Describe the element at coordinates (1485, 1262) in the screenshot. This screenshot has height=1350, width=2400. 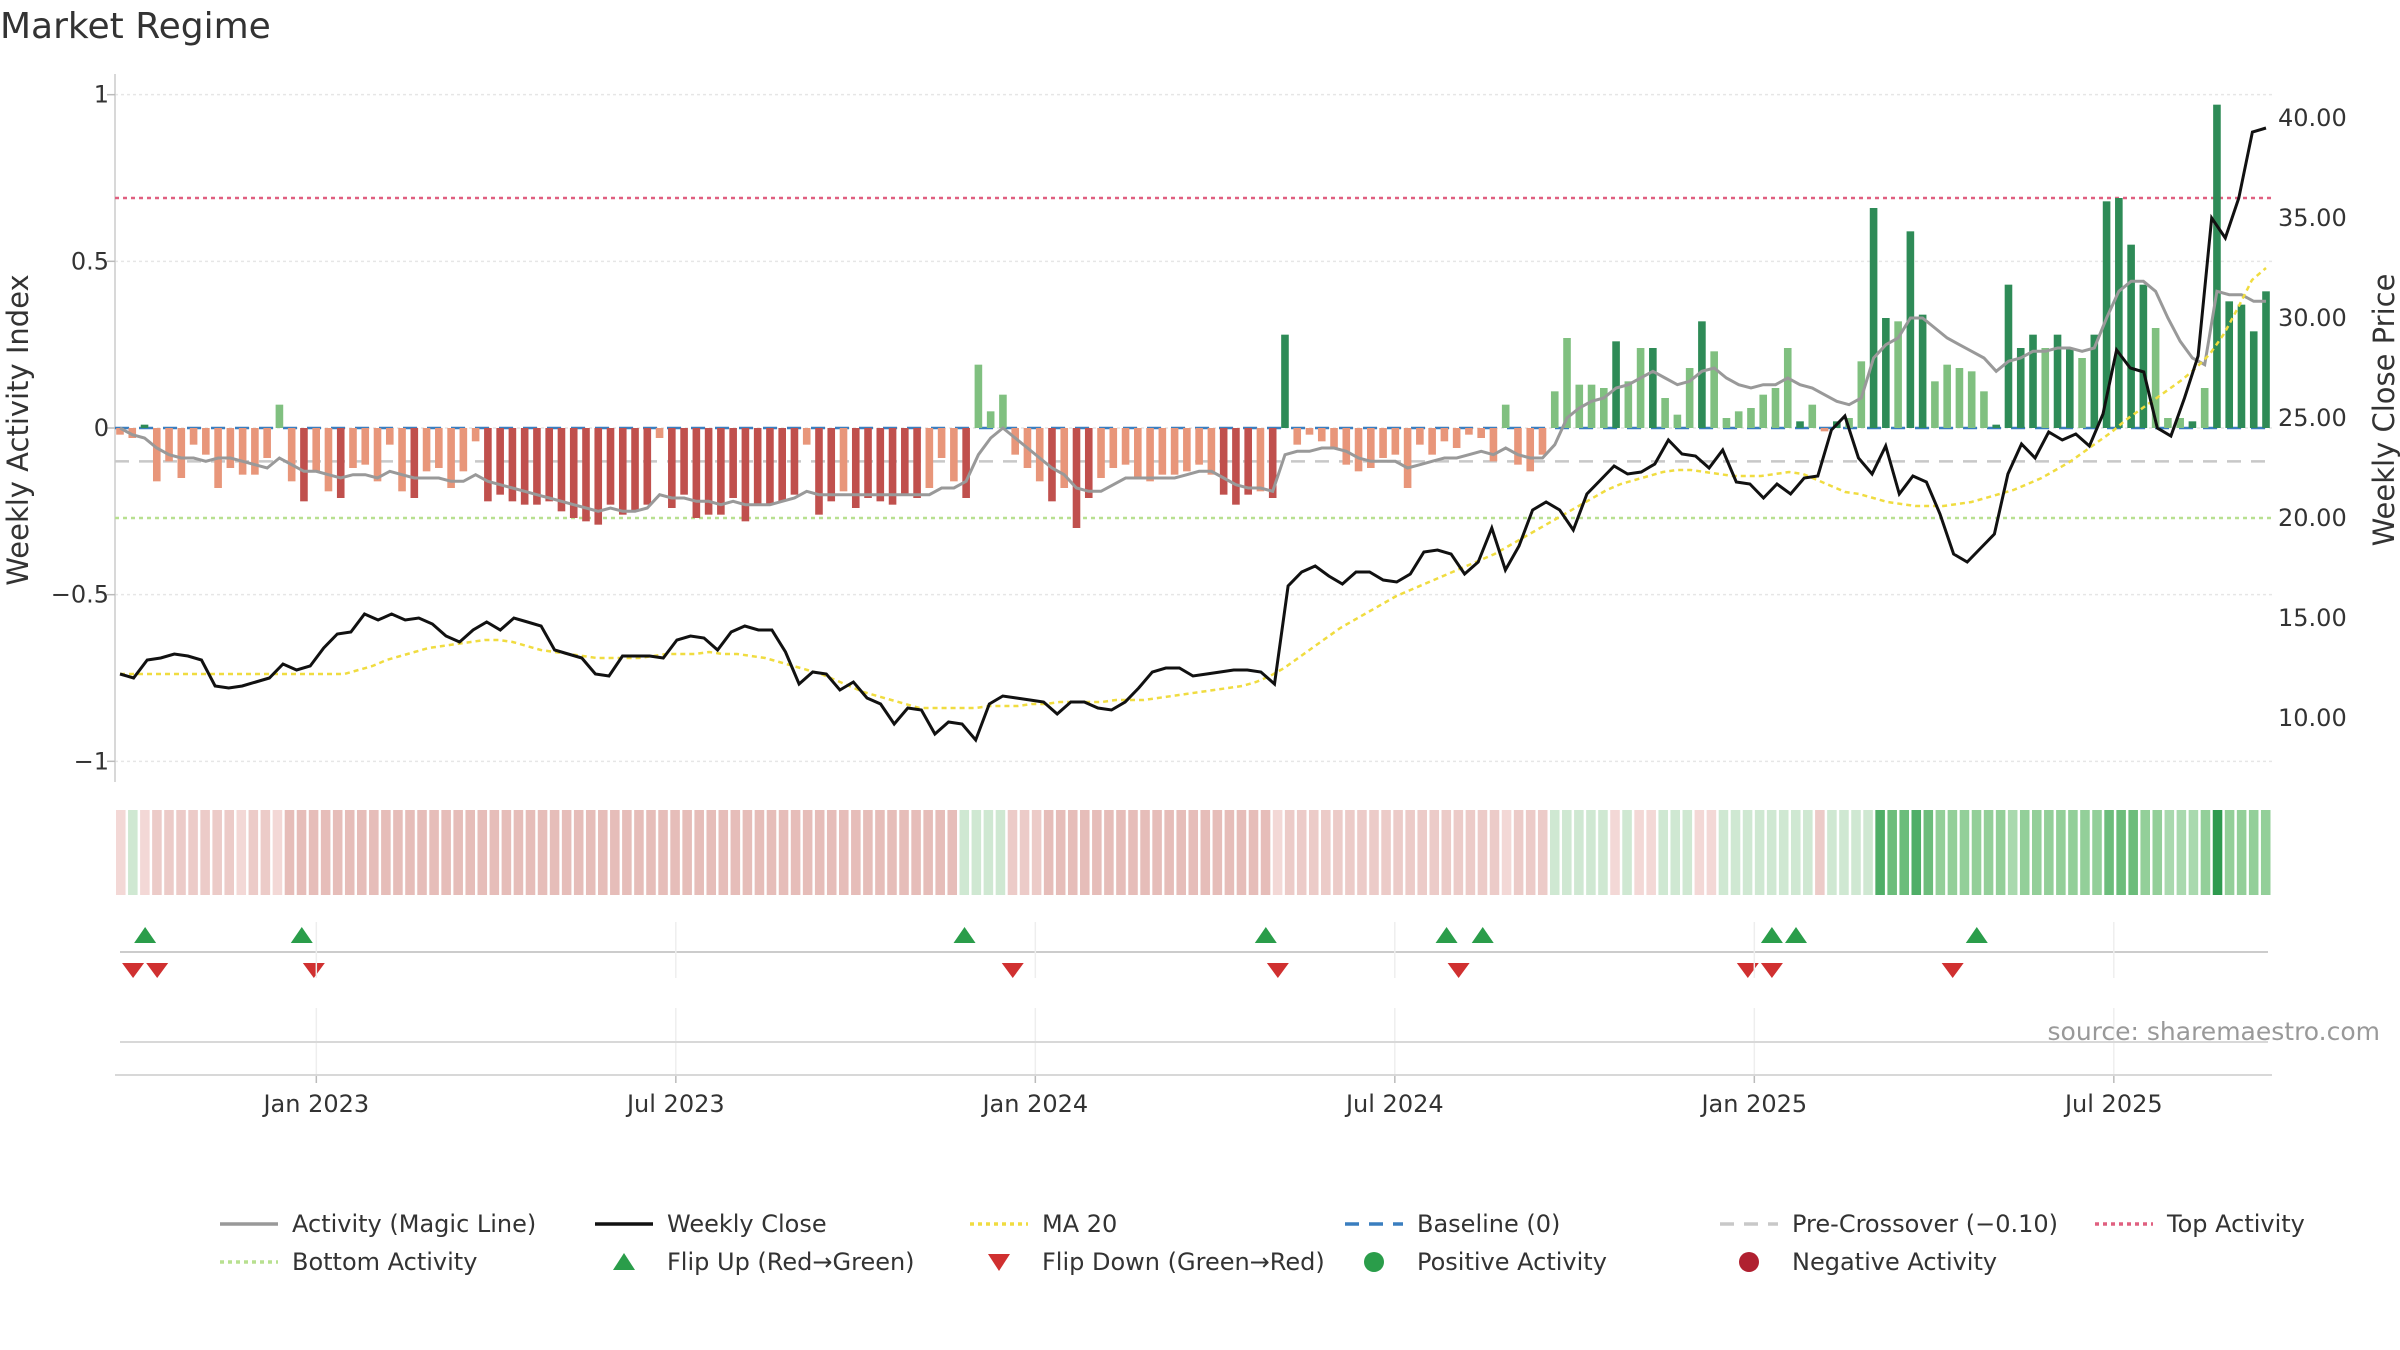
I see `legend-item: Positive Activity` at that location.